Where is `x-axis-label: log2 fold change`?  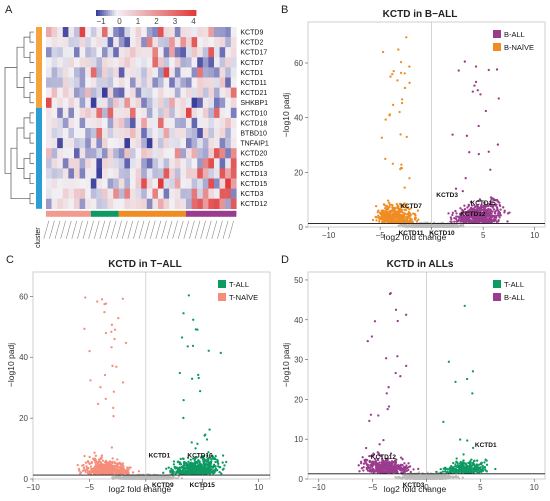 x-axis-label: log2 fold change is located at coordinates (415, 489).